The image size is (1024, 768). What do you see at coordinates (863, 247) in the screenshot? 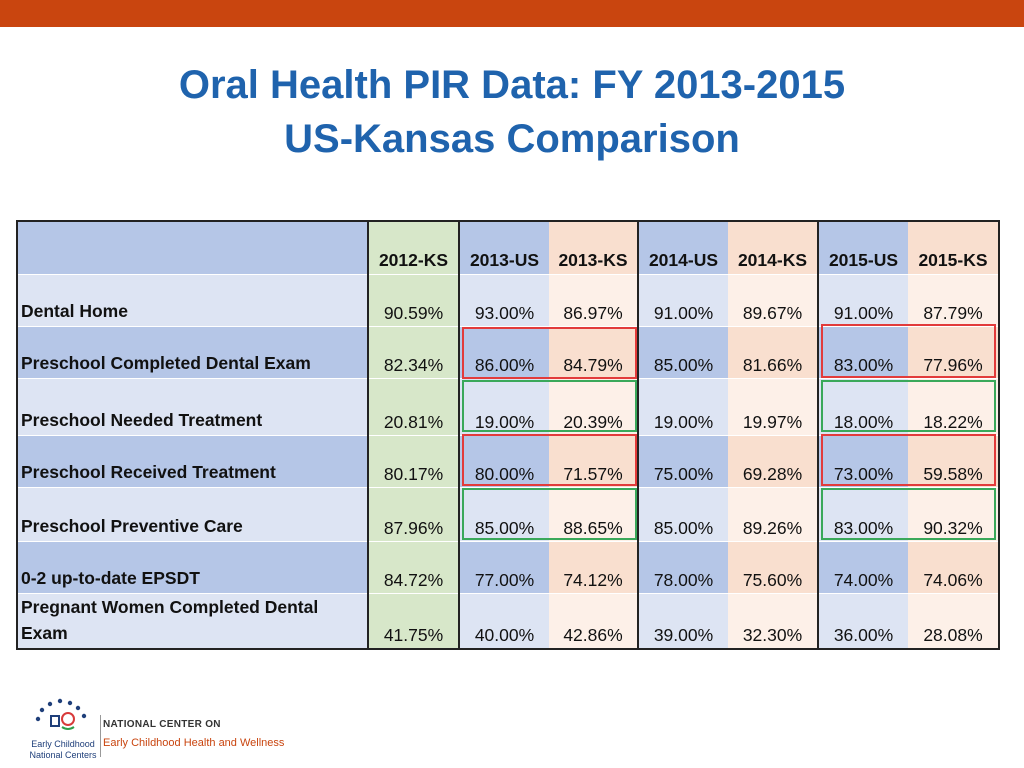
I see `column-header: 2015-US` at bounding box center [863, 247].